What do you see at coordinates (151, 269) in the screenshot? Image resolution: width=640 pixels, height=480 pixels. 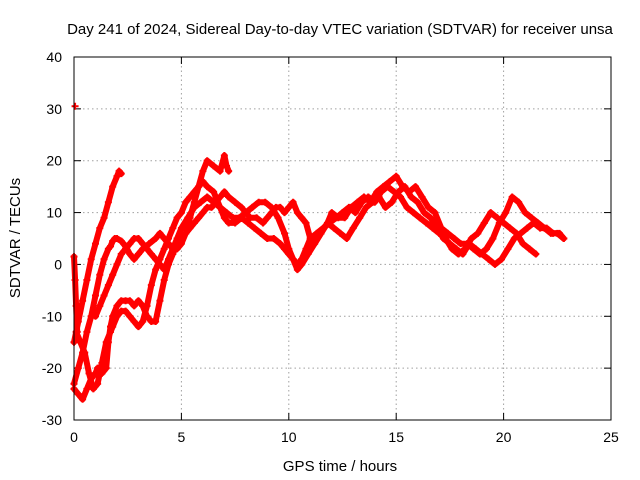 I see `series-trace` at bounding box center [151, 269].